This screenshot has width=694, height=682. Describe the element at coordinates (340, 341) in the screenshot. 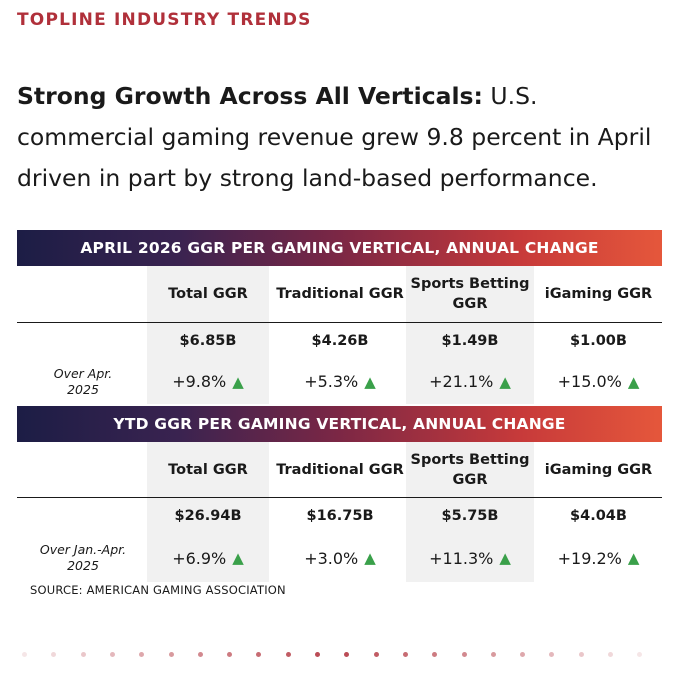

I see `value-traditional: $4.26B` at that location.